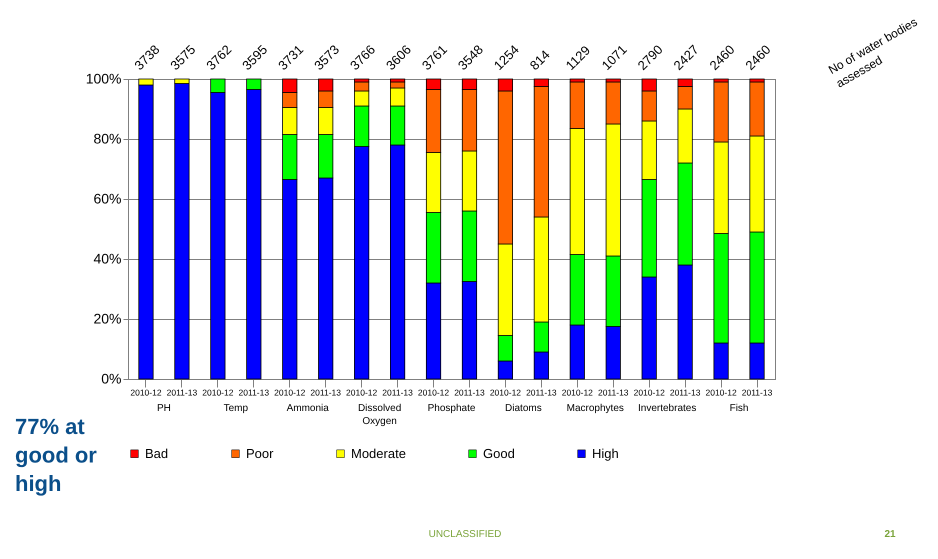  What do you see at coordinates (595, 408) in the screenshot?
I see `text: Macrophytes` at bounding box center [595, 408].